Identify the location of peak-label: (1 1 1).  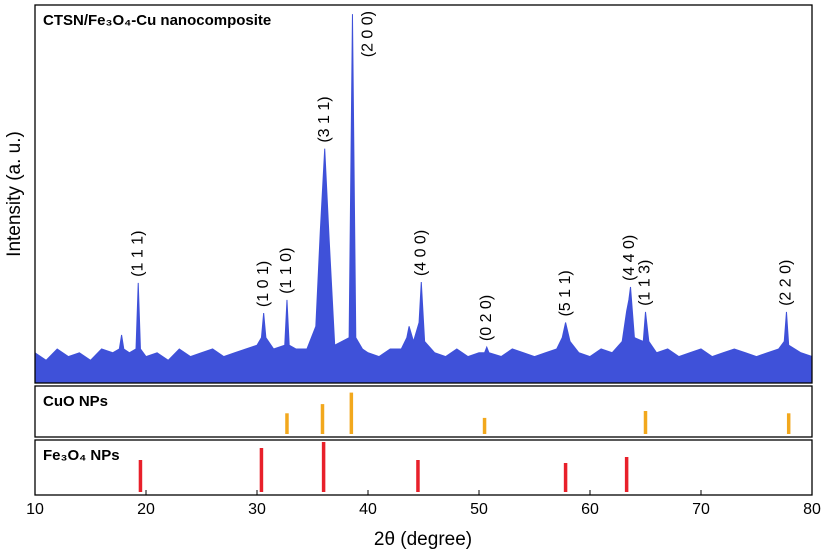
(137, 254).